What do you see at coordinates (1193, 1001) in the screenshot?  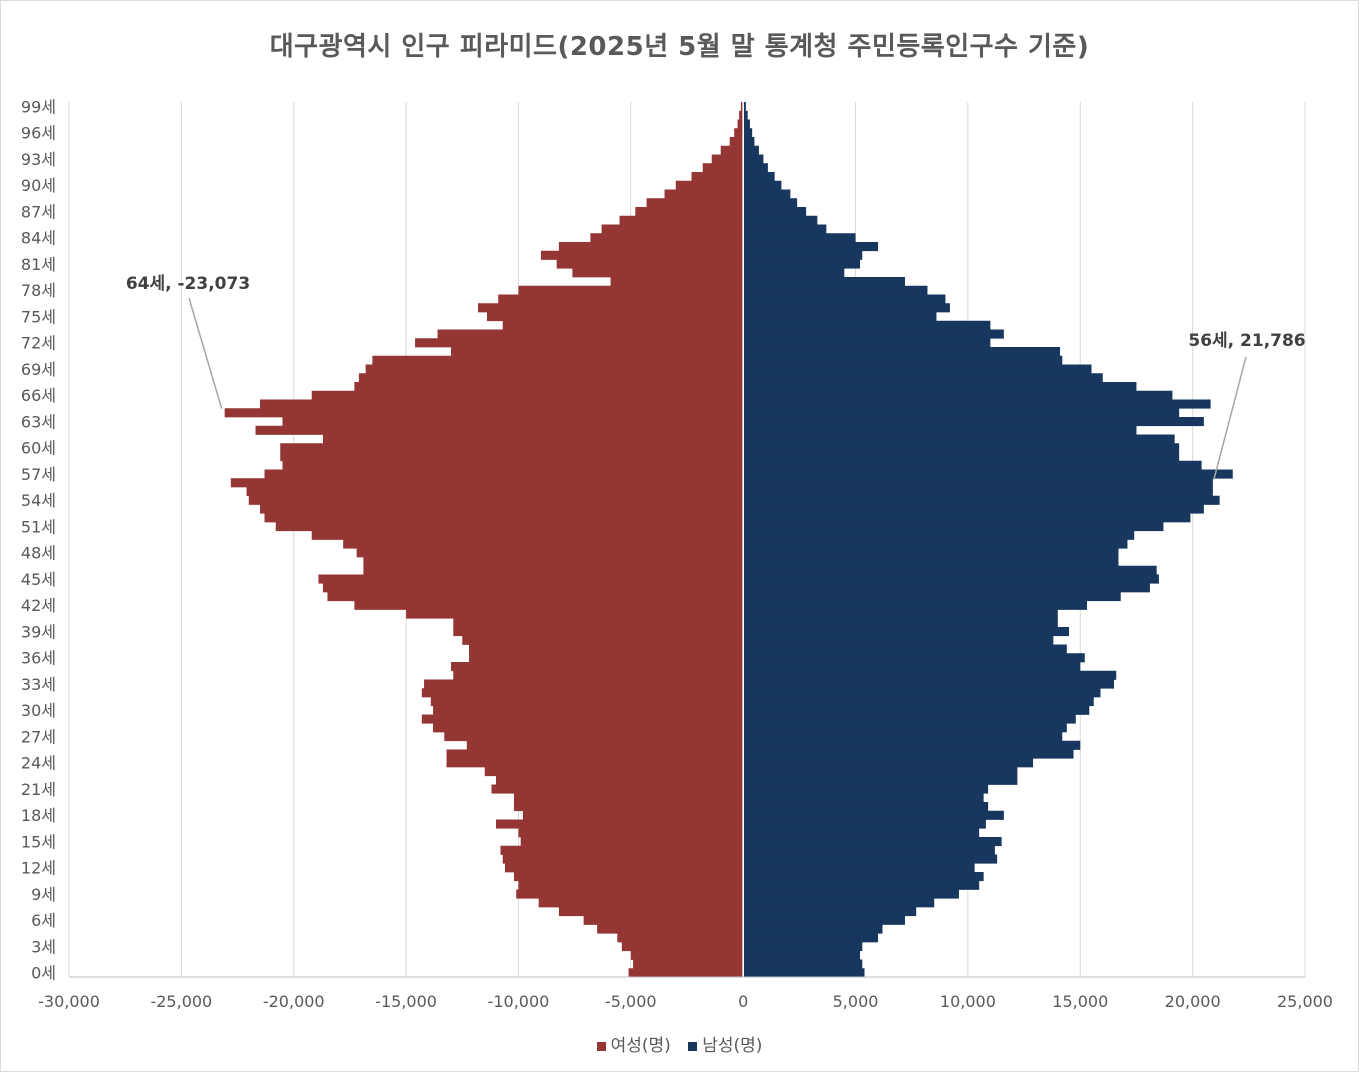 I see `x-tick-label-10: 20,000` at bounding box center [1193, 1001].